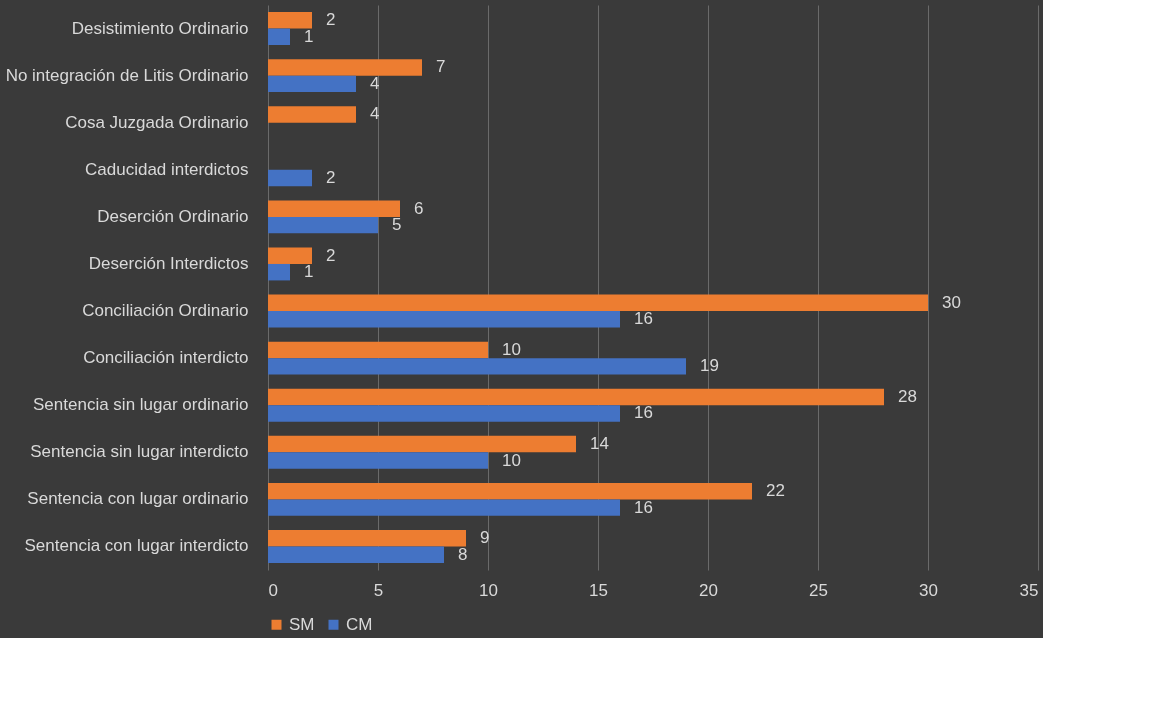 The height and width of the screenshot is (726, 1173). Describe the element at coordinates (907, 396) in the screenshot. I see `data-label: 28` at that location.